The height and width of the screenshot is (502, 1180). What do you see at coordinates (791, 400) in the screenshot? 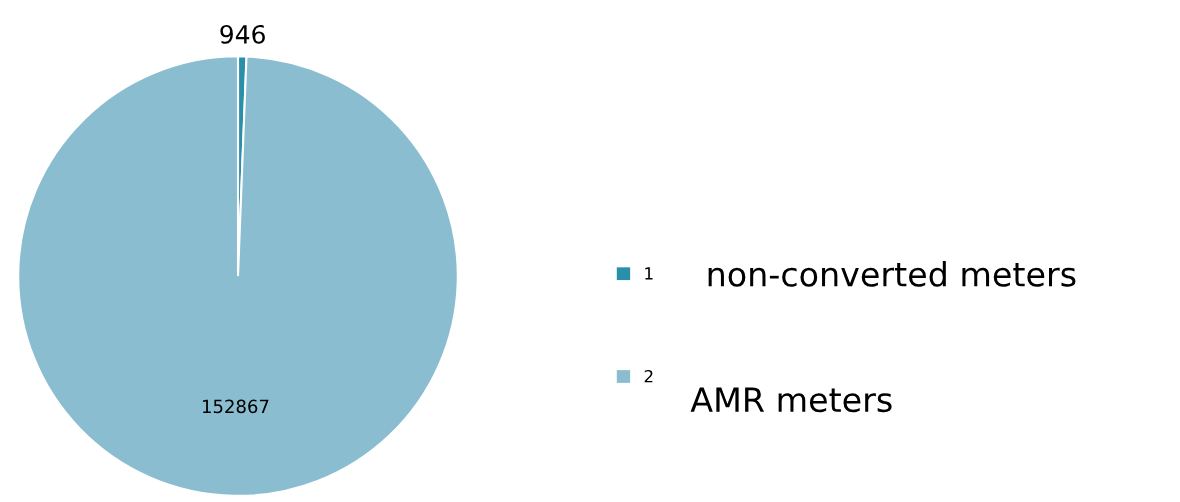
I see `text: AMR meters` at bounding box center [791, 400].